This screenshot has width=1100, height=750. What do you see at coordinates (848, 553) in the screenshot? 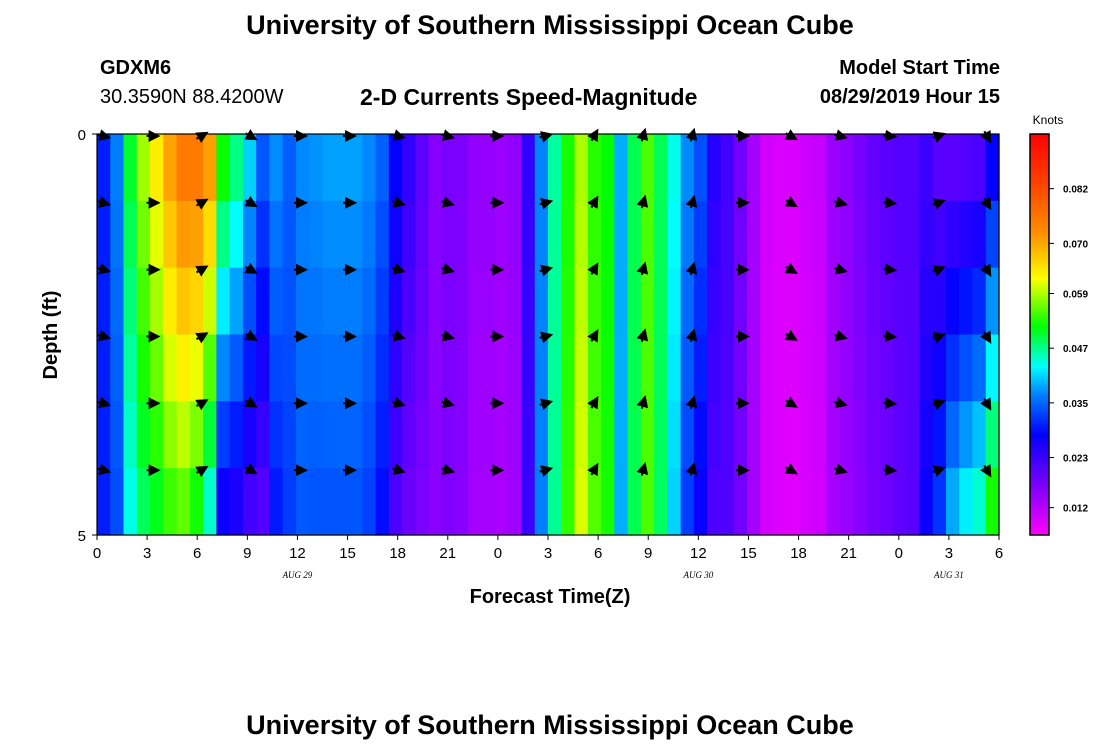
I see `x-tick-label: 21` at bounding box center [848, 553].